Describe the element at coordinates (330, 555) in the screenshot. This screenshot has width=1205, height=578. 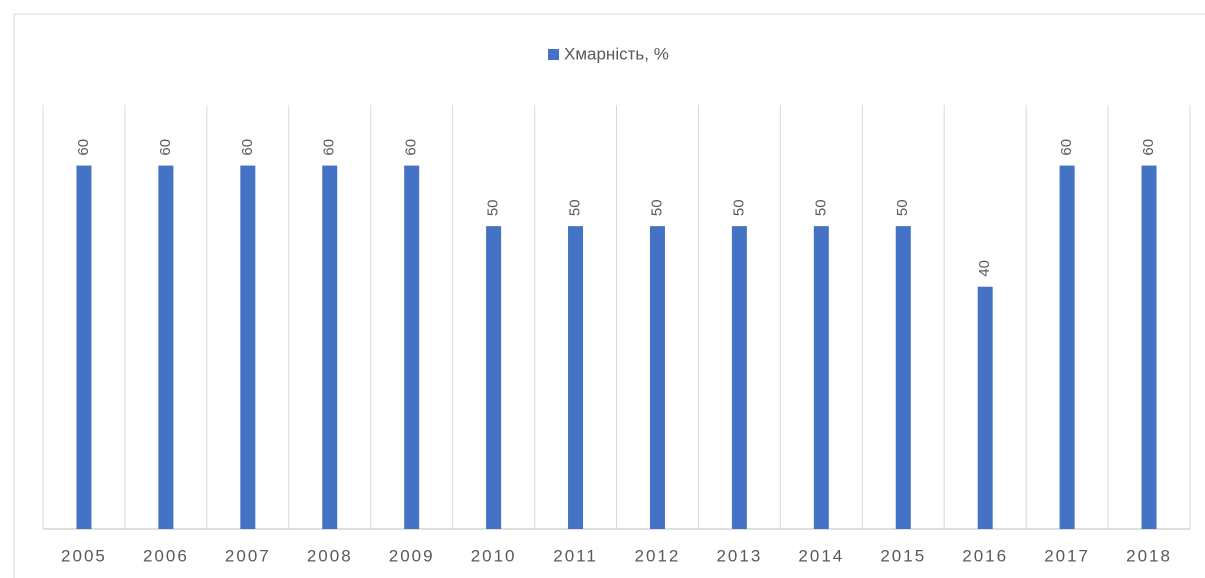
I see `x-tick-label: 2008` at that location.